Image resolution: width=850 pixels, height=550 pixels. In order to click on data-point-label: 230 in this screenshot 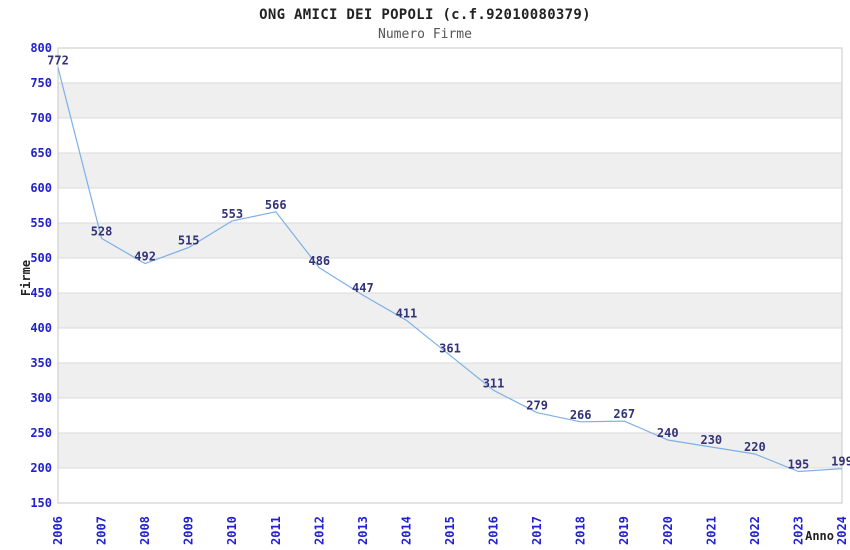, I will do `click(711, 440)`.